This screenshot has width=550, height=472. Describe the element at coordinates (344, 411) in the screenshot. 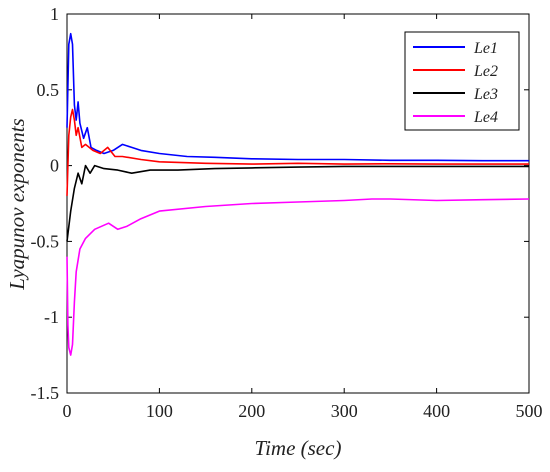

I see `x-tick-label: 300` at that location.